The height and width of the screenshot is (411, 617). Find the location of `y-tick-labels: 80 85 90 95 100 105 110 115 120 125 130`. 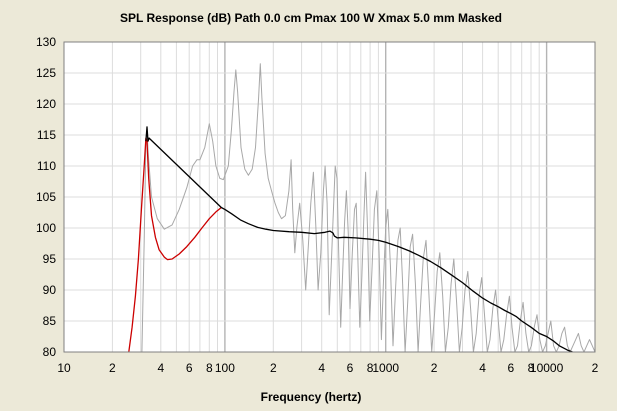

y-tick-labels: 80 85 90 95 100 105 110 115 120 125 130 is located at coordinates (46, 197).